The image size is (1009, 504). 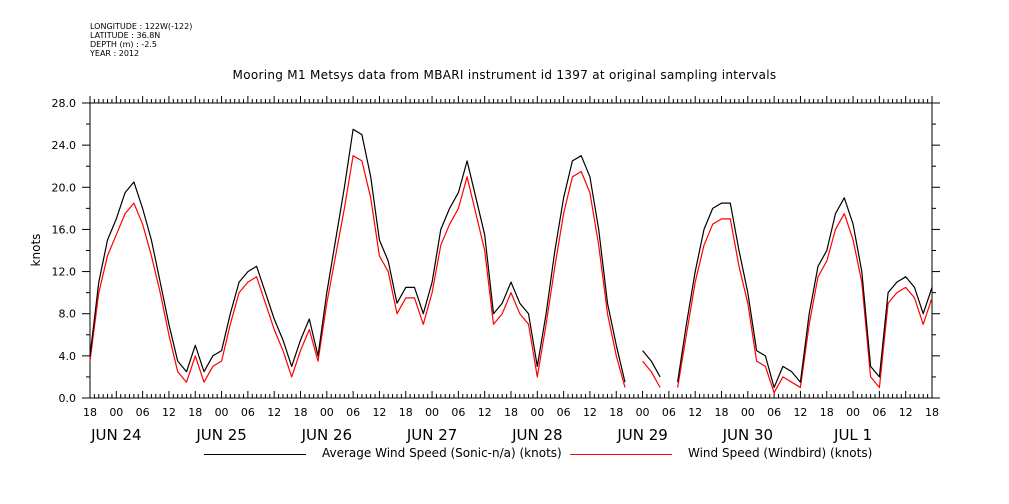 I want to click on x-date-label: JUN 30, so click(x=747, y=435).